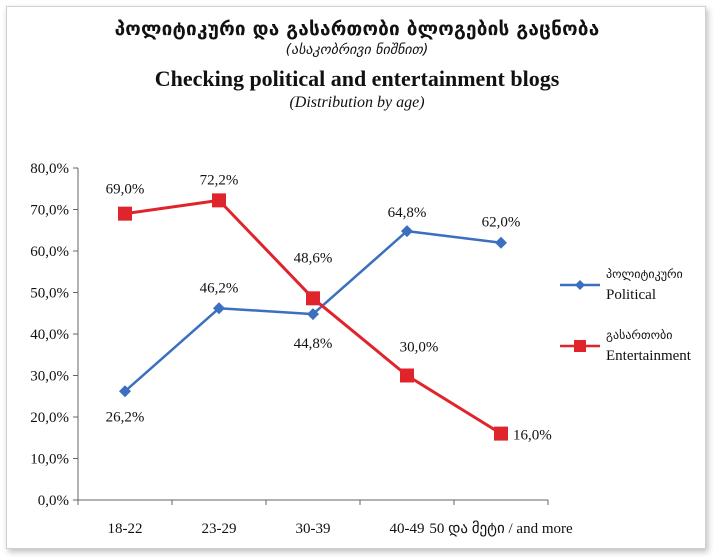 Image resolution: width=714 pixels, height=557 pixels. I want to click on data-label-entertainment: 72,2%, so click(219, 180).